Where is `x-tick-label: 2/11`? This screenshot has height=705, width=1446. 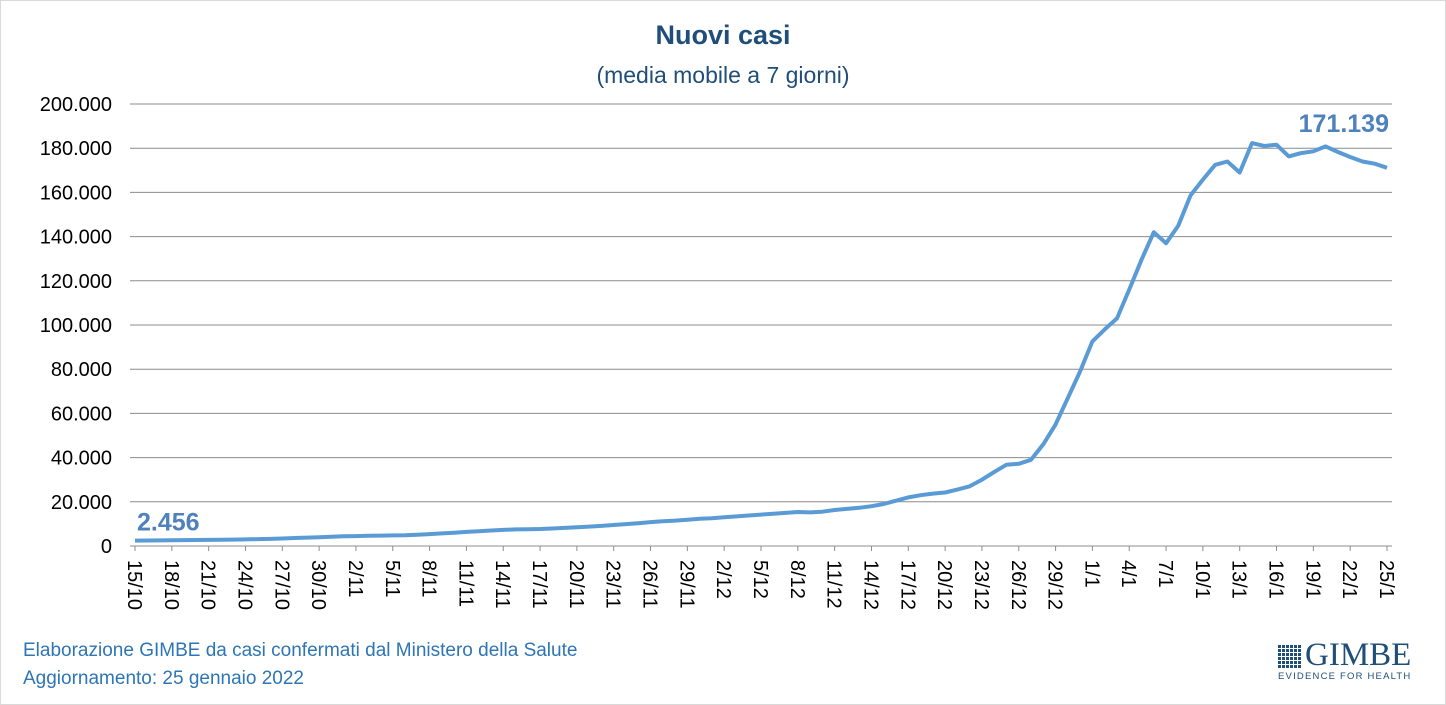 x-tick-label: 2/11 is located at coordinates (355, 578).